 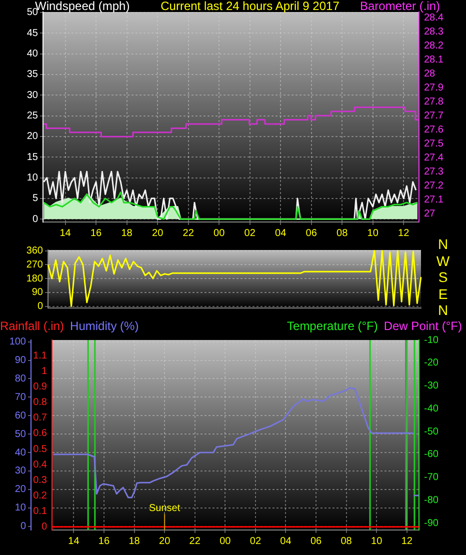 I want to click on y-tick-label: 360, so click(x=35, y=251).